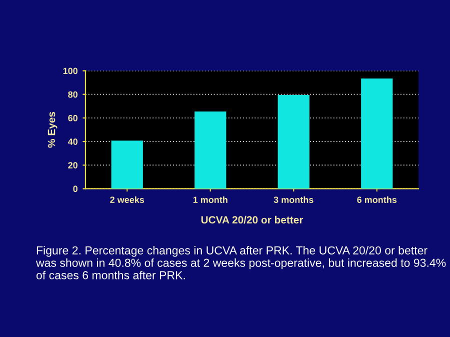  Describe the element at coordinates (210, 199) in the screenshot. I see `x-tick-label: 1 month` at that location.